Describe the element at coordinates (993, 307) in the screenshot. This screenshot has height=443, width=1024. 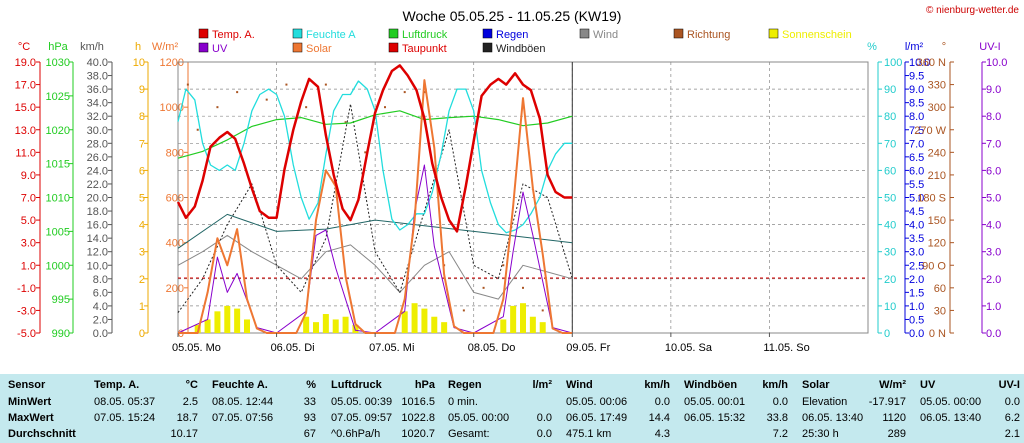
I see `axis-tick-label-uv: 1.0` at that location.